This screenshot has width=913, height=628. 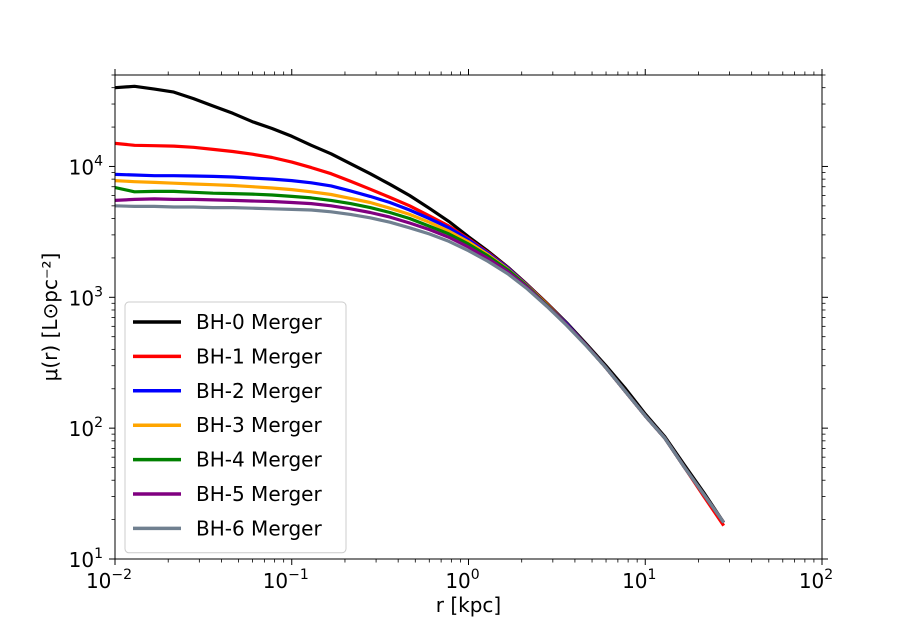 I want to click on y-tick-exponent: 2, so click(x=98, y=423).